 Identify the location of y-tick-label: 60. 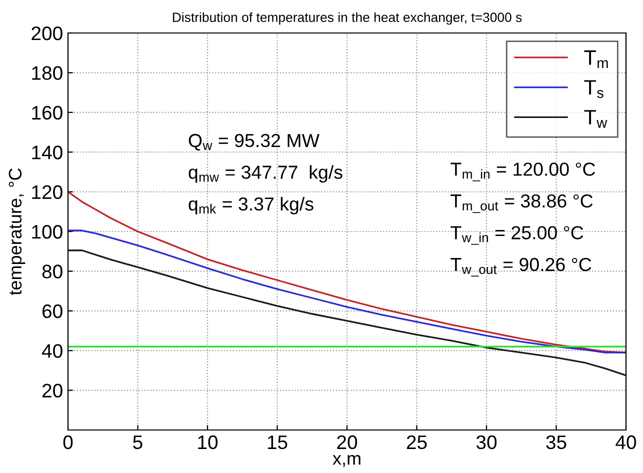
(52, 311).